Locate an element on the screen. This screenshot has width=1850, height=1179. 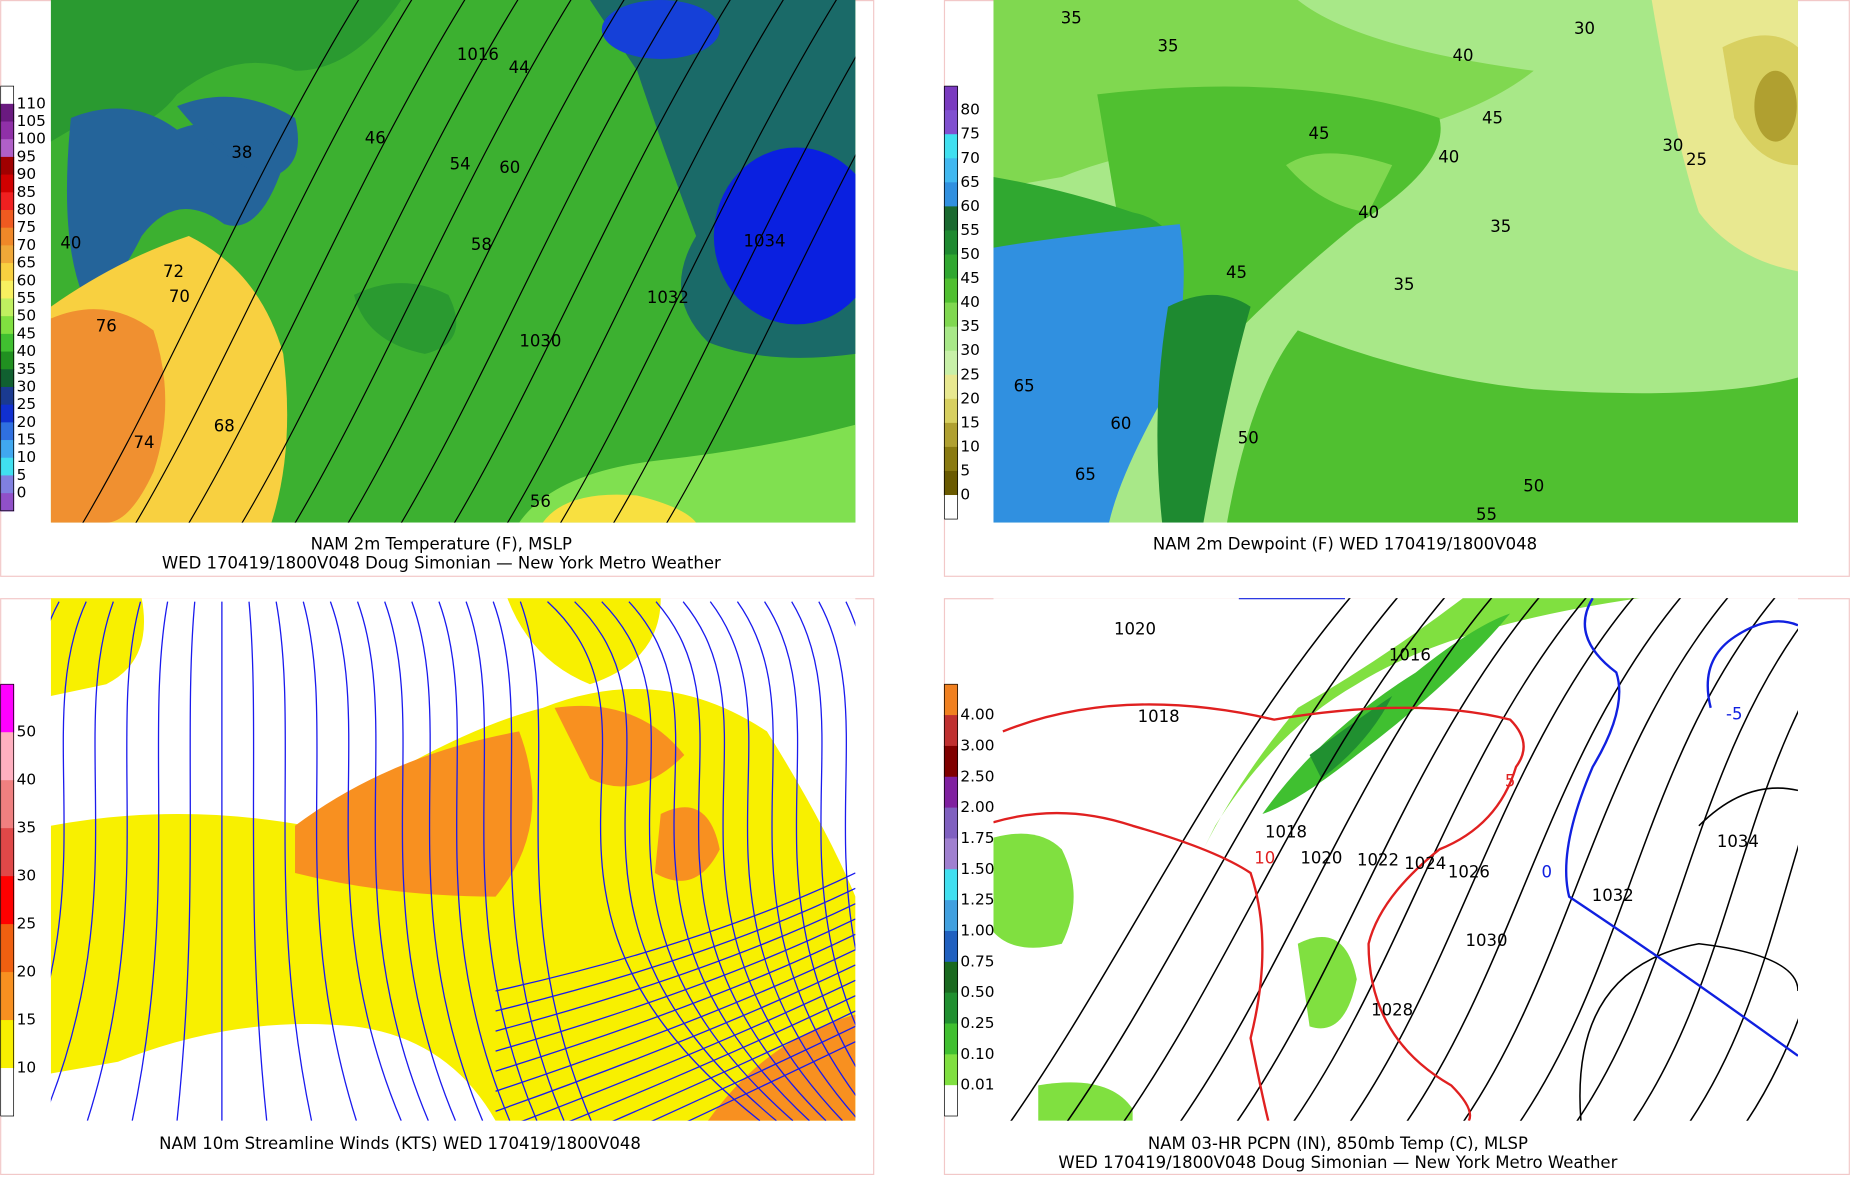
contour-label: 65 is located at coordinates (1024, 385).